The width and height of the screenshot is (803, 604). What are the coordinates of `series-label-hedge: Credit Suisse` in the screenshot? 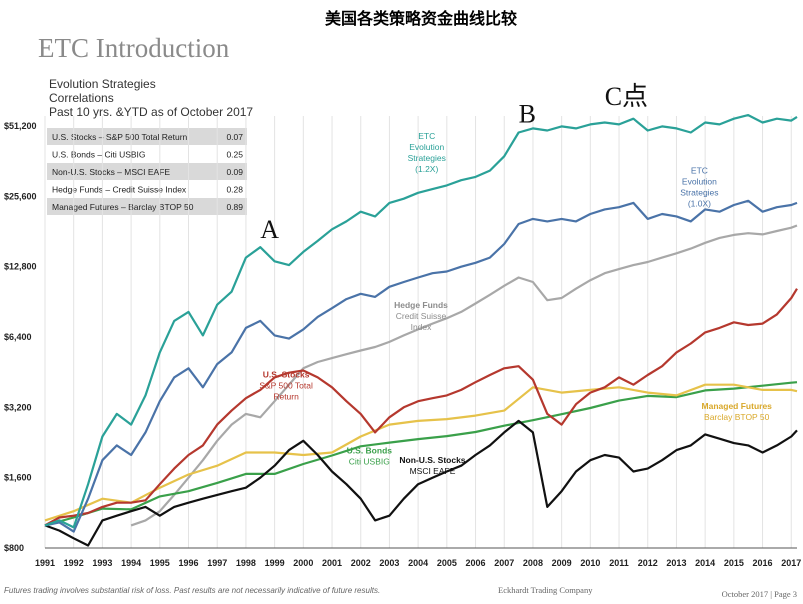 It's located at (421, 316).